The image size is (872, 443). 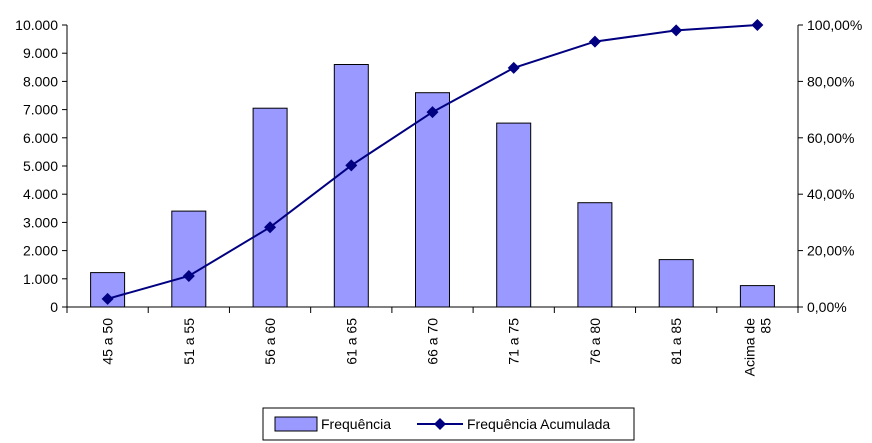 I want to click on legend-label-acumulada: Frequência Acumulada, so click(x=538, y=424).